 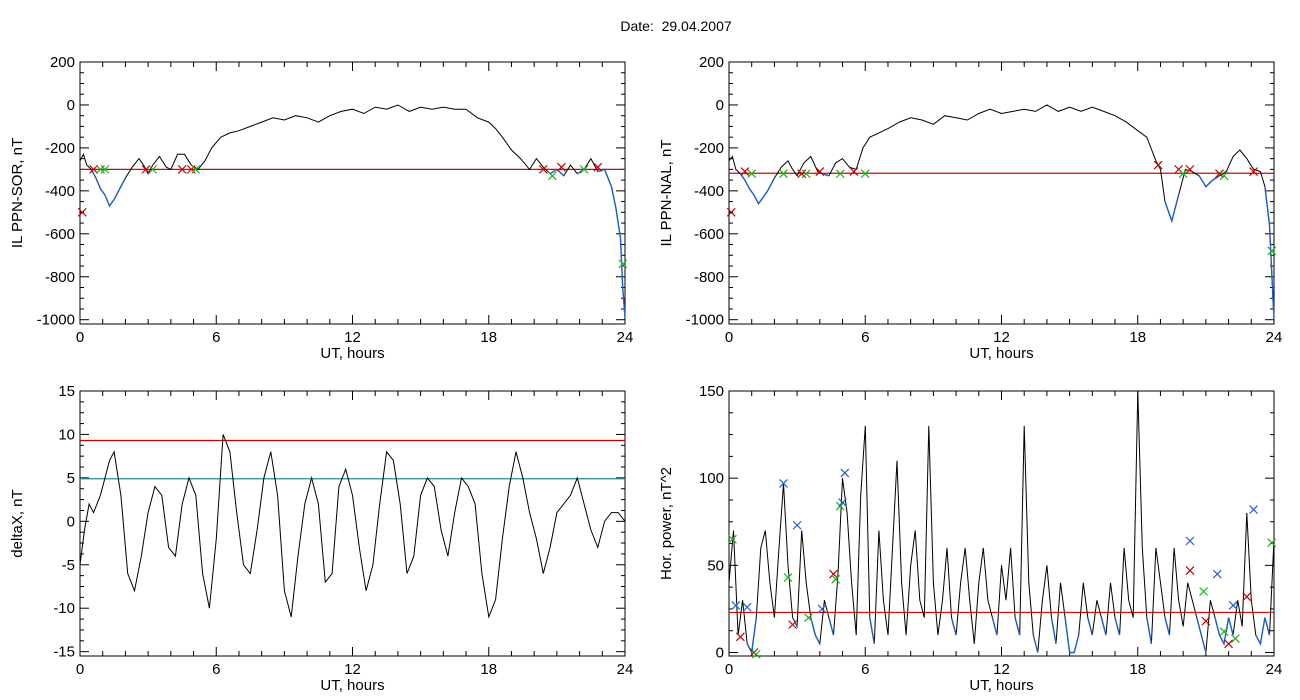 What do you see at coordinates (66, 391) in the screenshot?
I see `y-tick-label: 15` at bounding box center [66, 391].